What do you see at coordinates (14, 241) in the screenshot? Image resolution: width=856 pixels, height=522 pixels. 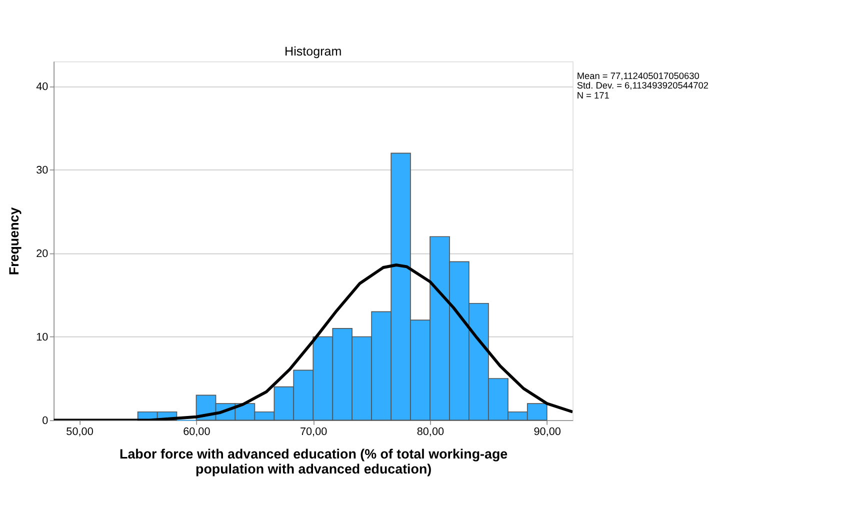 I see `y-axis-title: Frequency` at bounding box center [14, 241].